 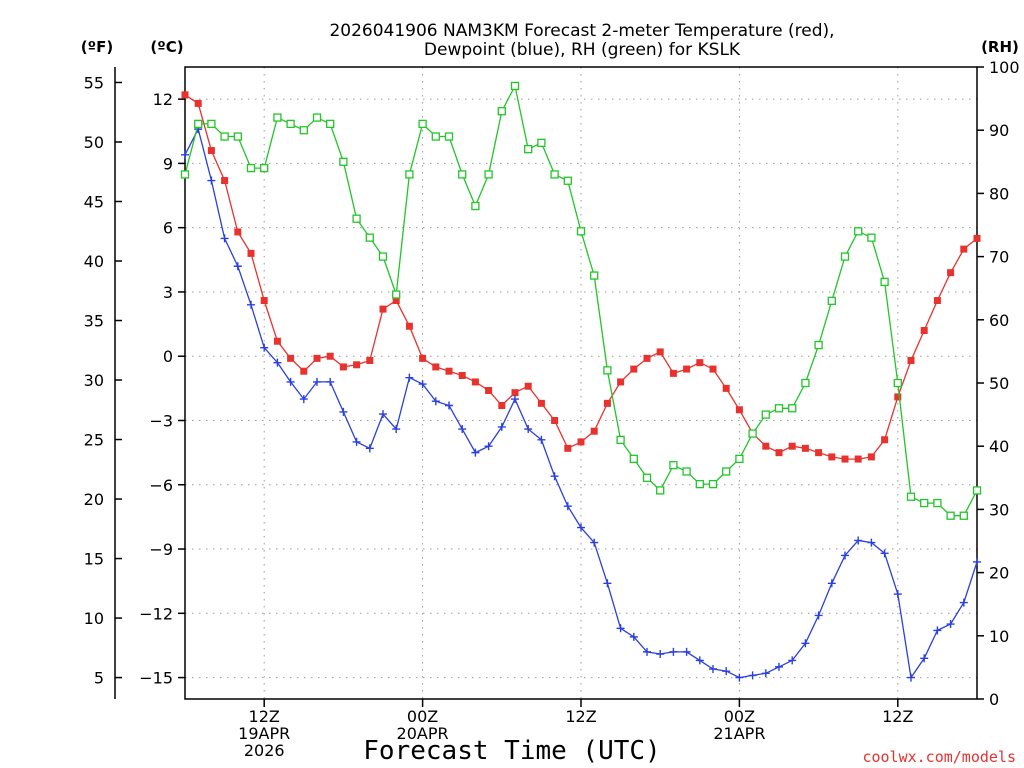 What do you see at coordinates (168, 228) in the screenshot?
I see `celsius-tick-label: 6` at bounding box center [168, 228].